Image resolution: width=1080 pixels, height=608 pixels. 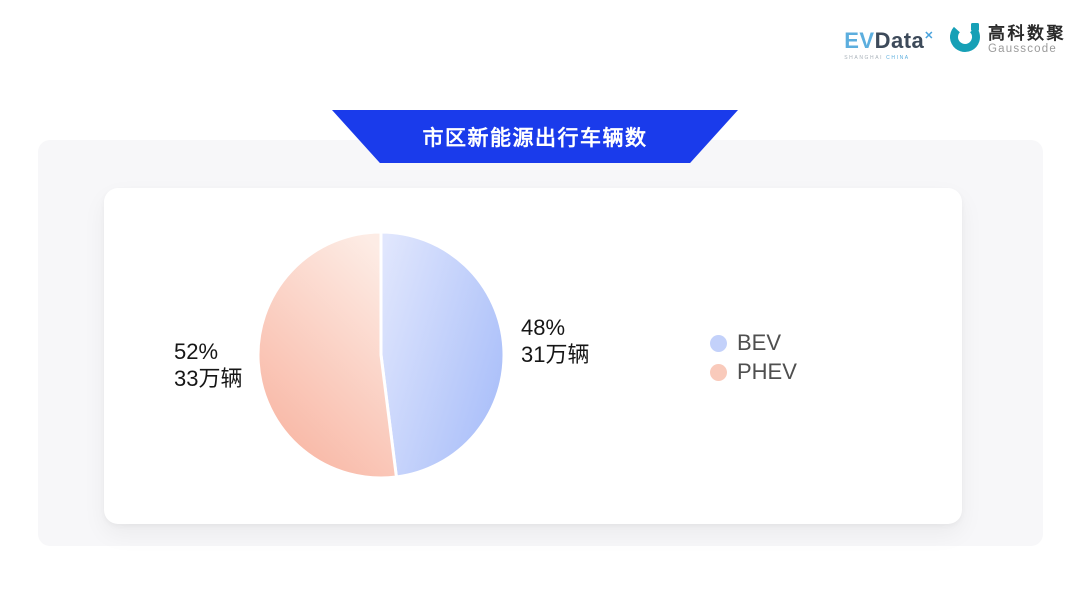 What do you see at coordinates (965, 39) in the screenshot?
I see `gausscode-g-icon` at bounding box center [965, 39].